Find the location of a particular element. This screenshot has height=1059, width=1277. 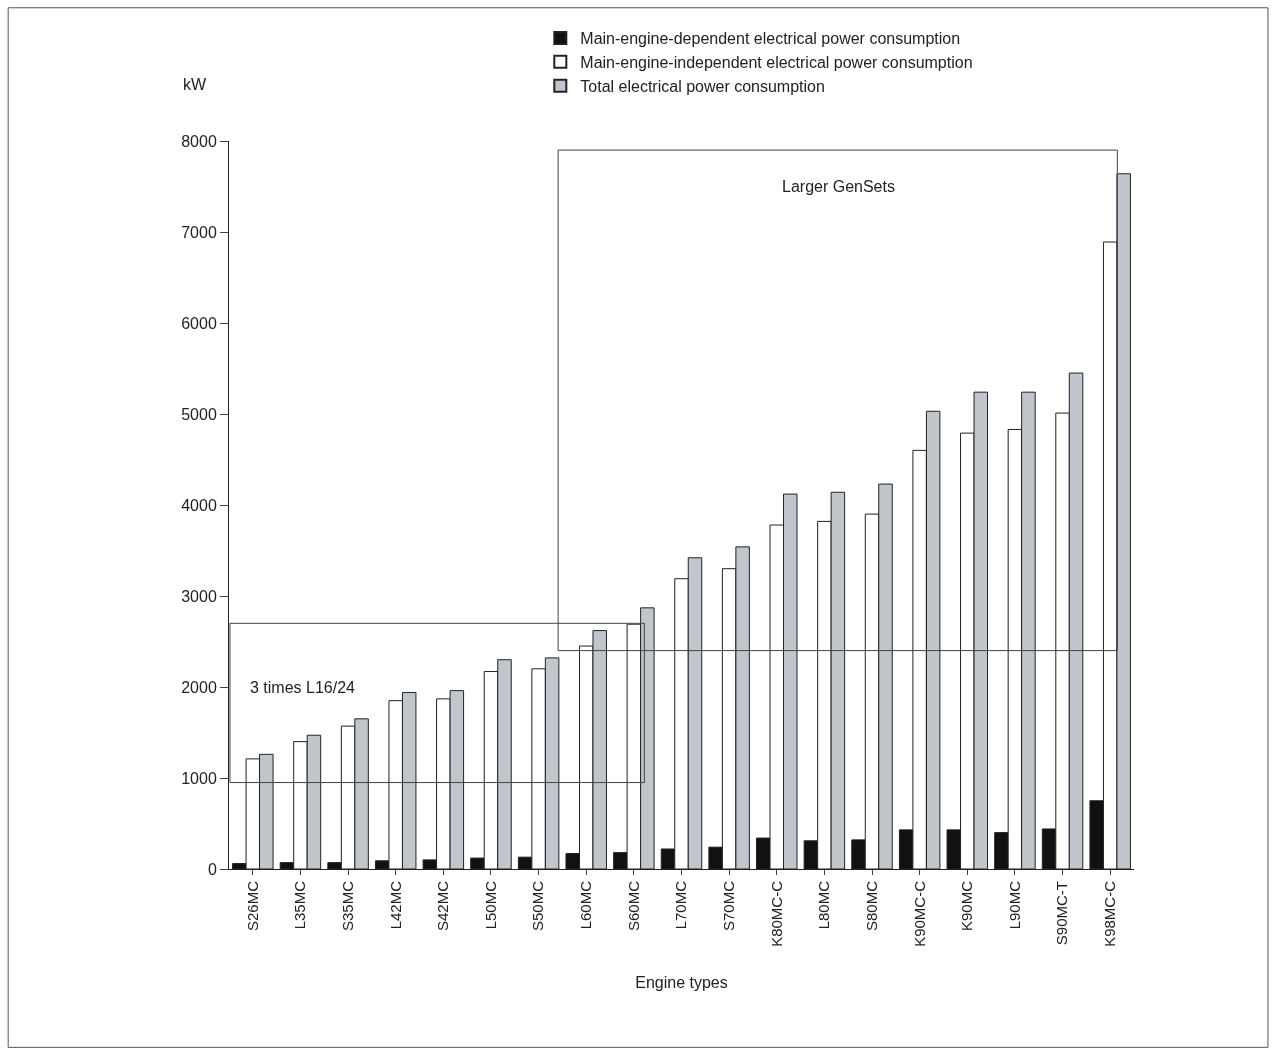

x-tick-label: K80MC-C is located at coordinates (776, 913).